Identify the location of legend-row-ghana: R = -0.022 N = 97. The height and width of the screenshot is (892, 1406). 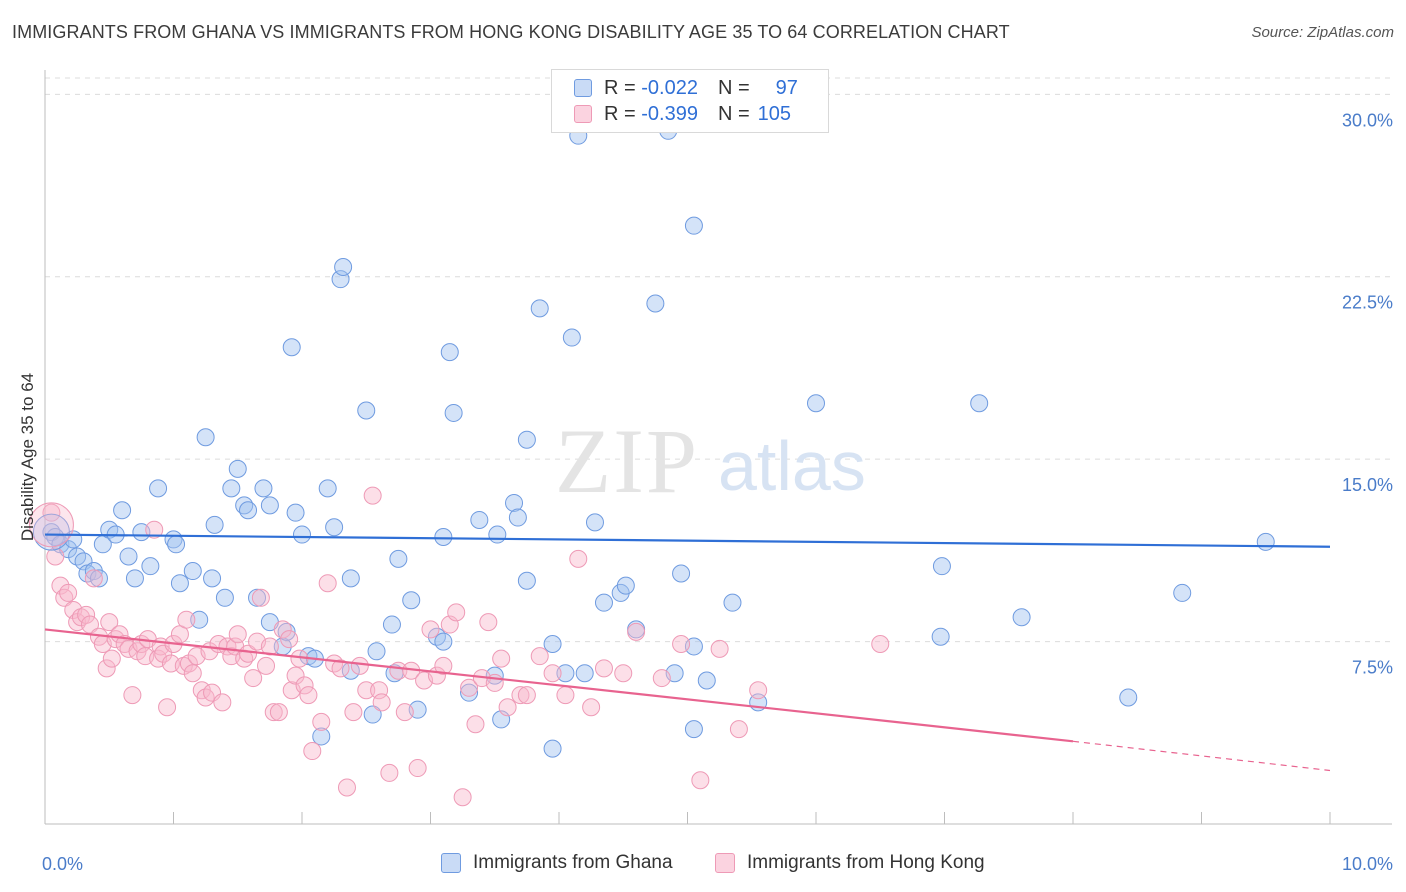
(686, 88).